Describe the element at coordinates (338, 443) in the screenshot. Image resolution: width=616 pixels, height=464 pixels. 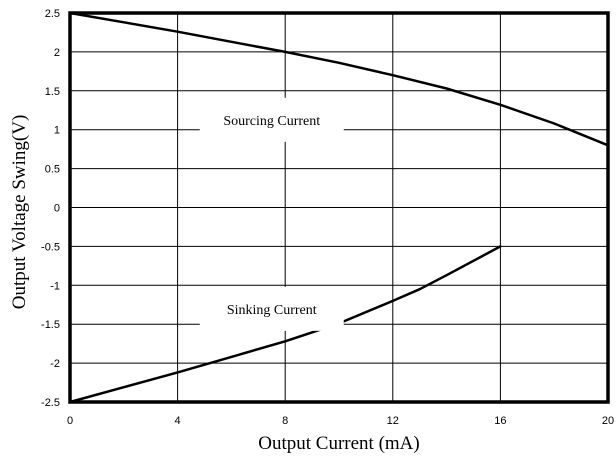
I see `x-axis-title: Output Current (mA)` at that location.